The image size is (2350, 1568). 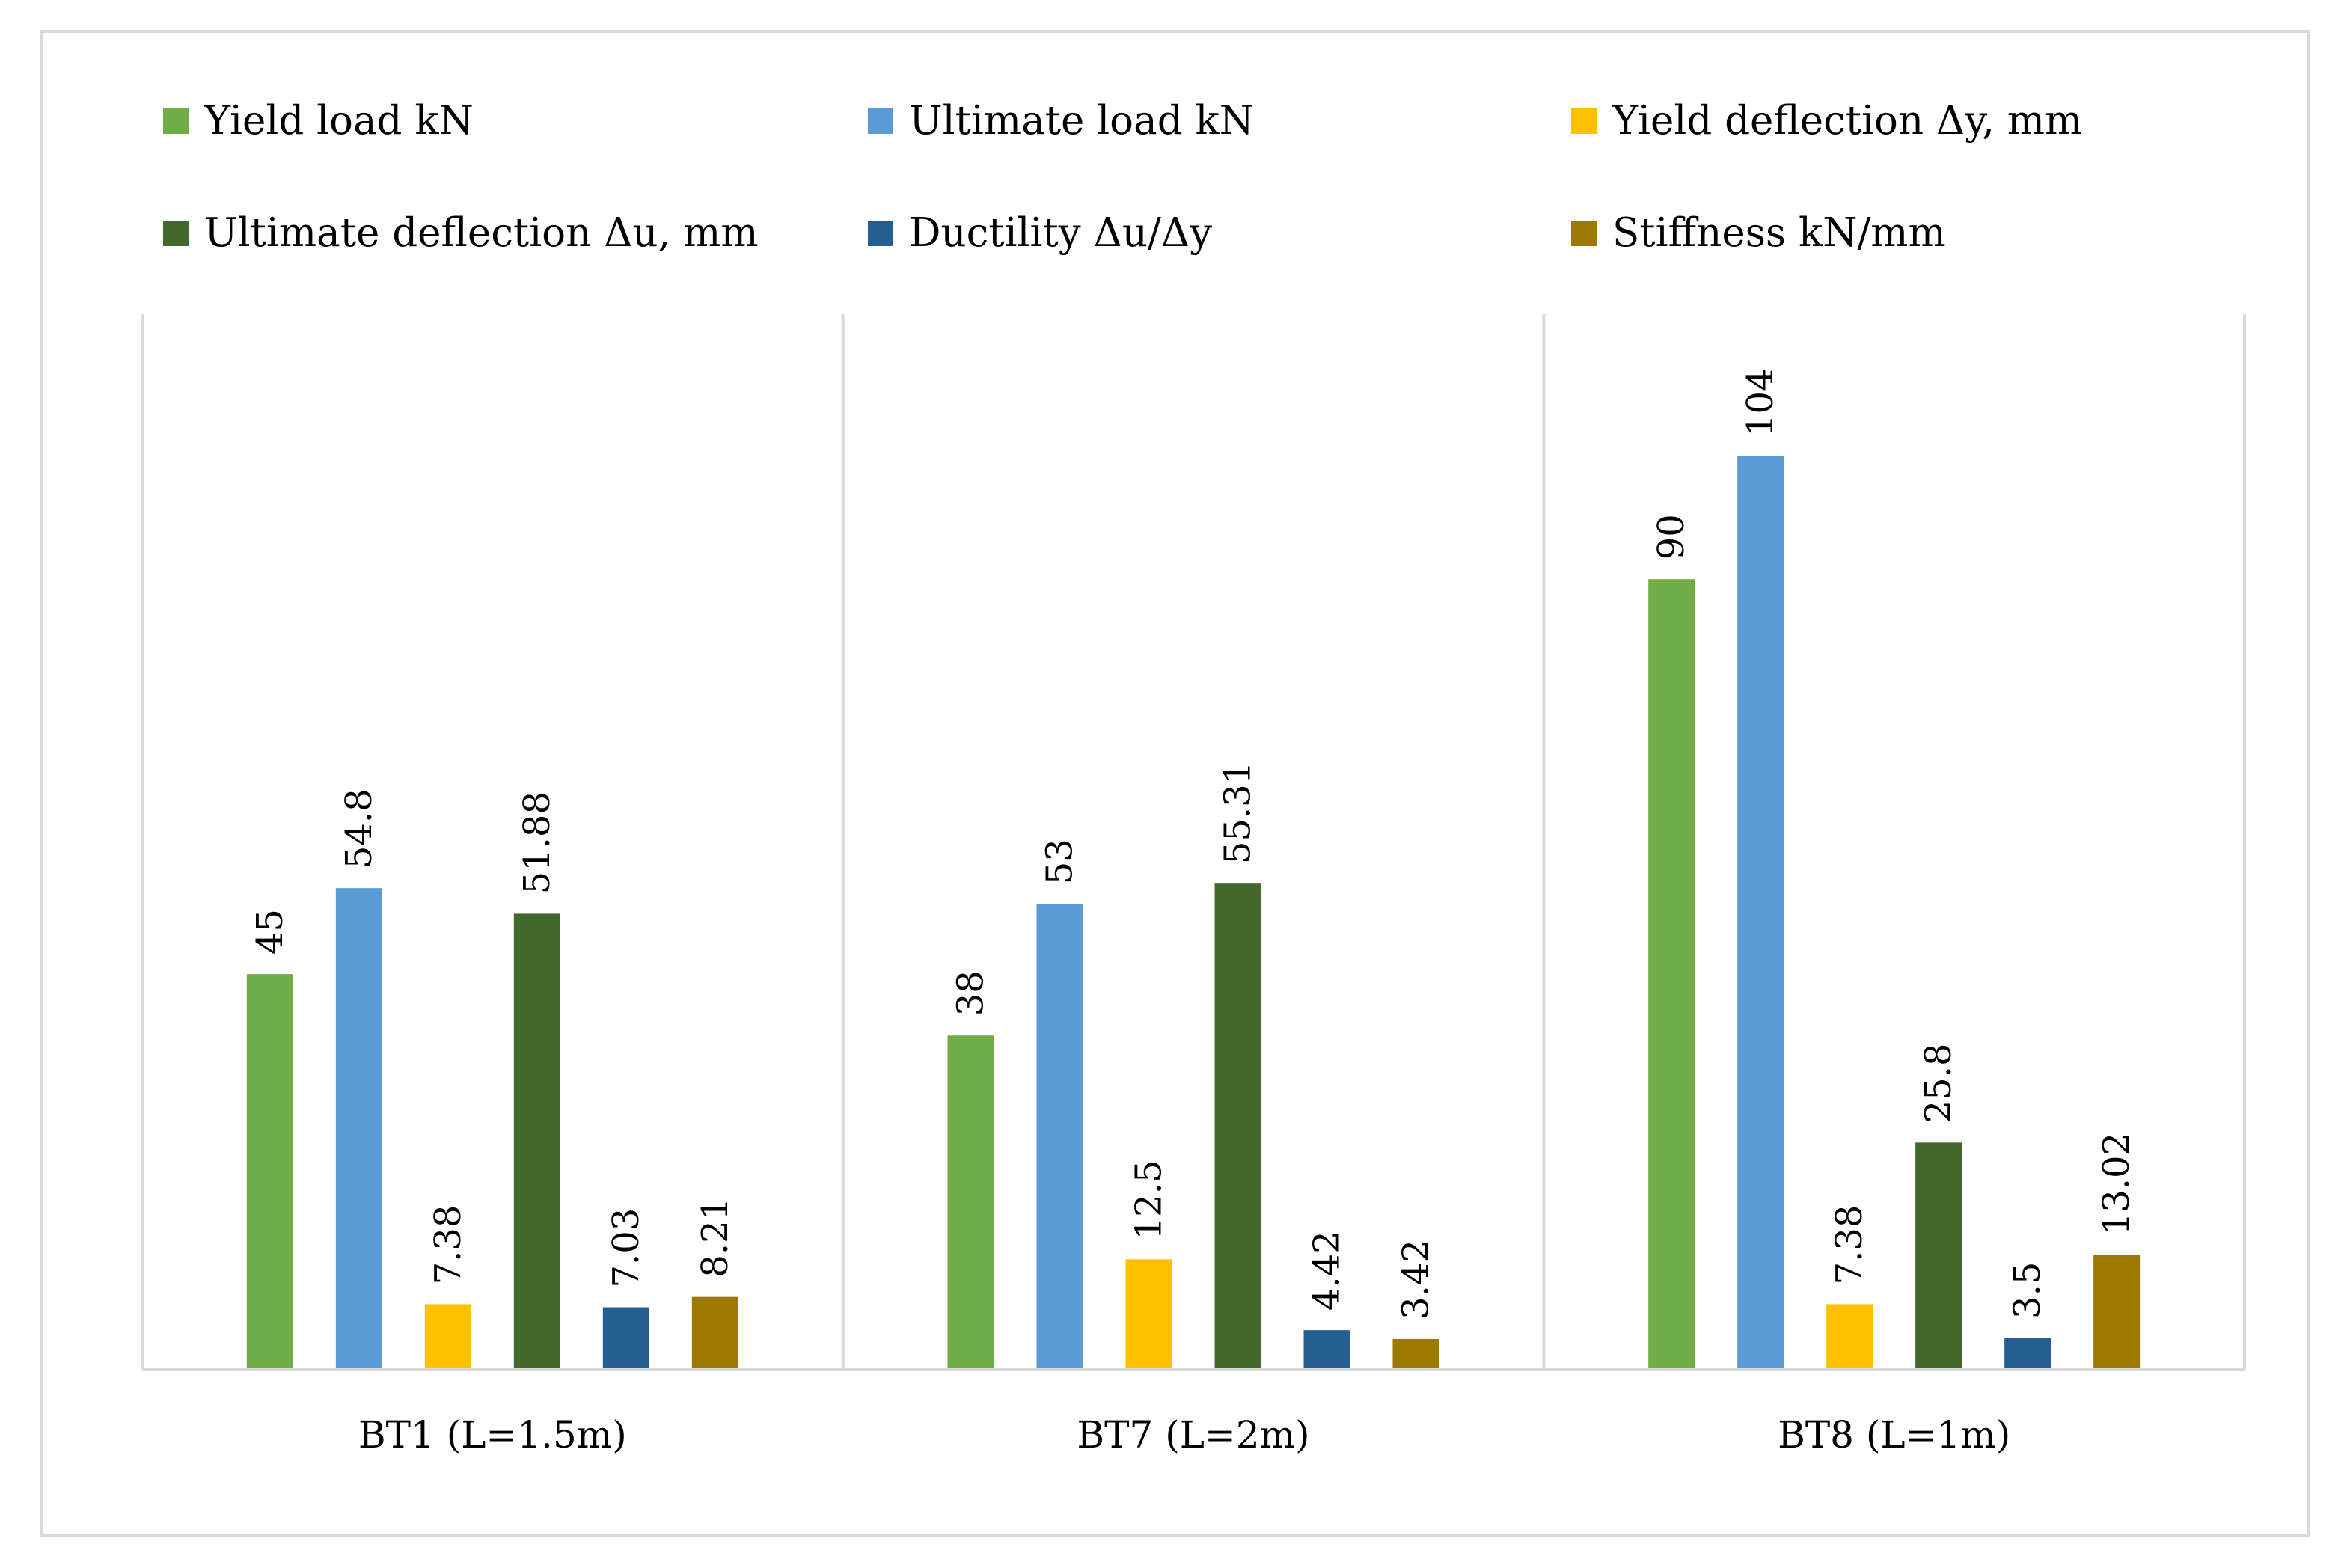 I want to click on bar-ductility-u-y-bt1-l-1-5m, so click(x=625, y=1338).